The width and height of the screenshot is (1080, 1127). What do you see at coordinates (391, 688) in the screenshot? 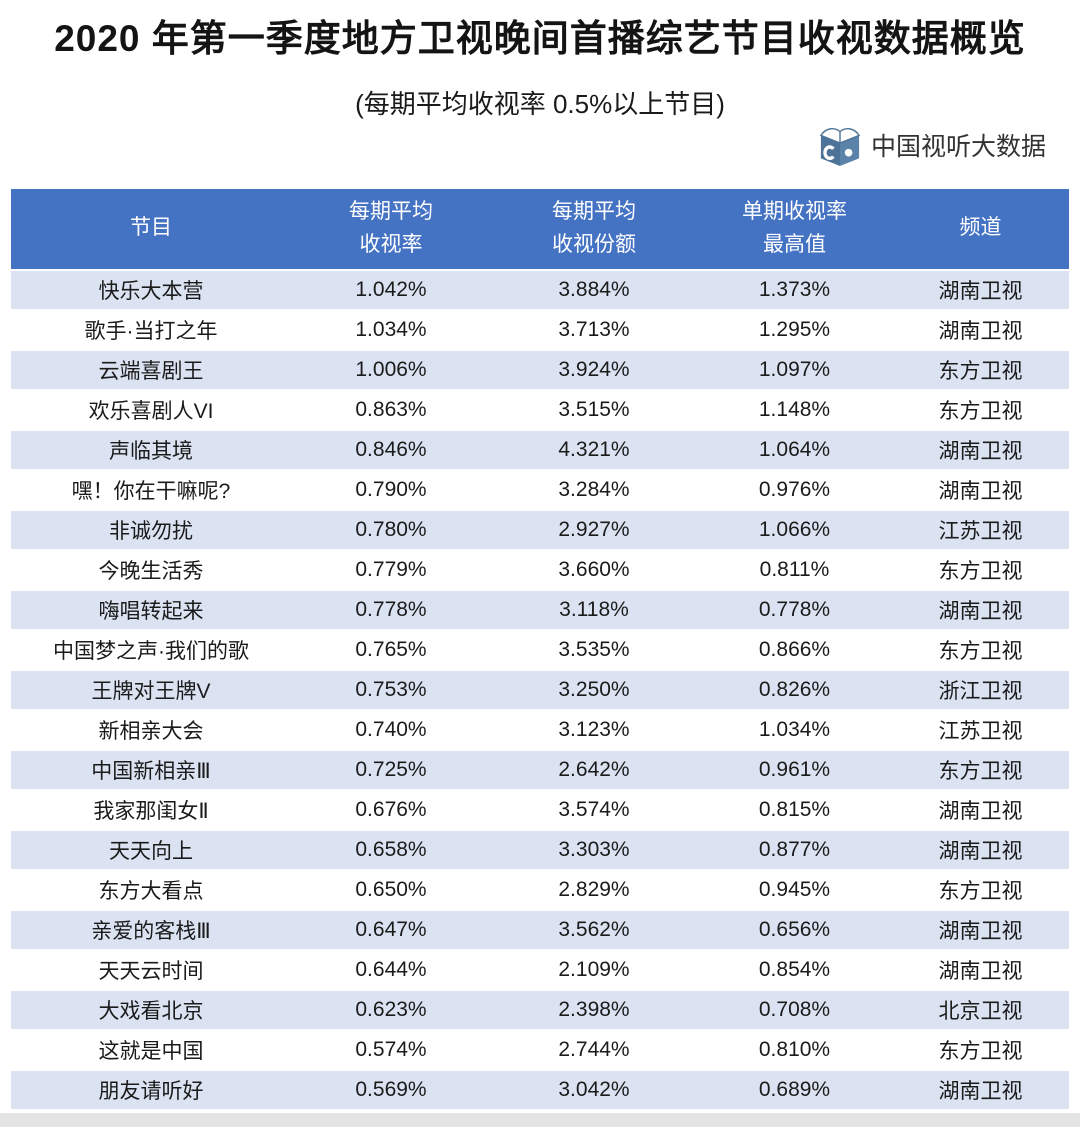
I see `avg-rating-cell: 0.753%` at bounding box center [391, 688].